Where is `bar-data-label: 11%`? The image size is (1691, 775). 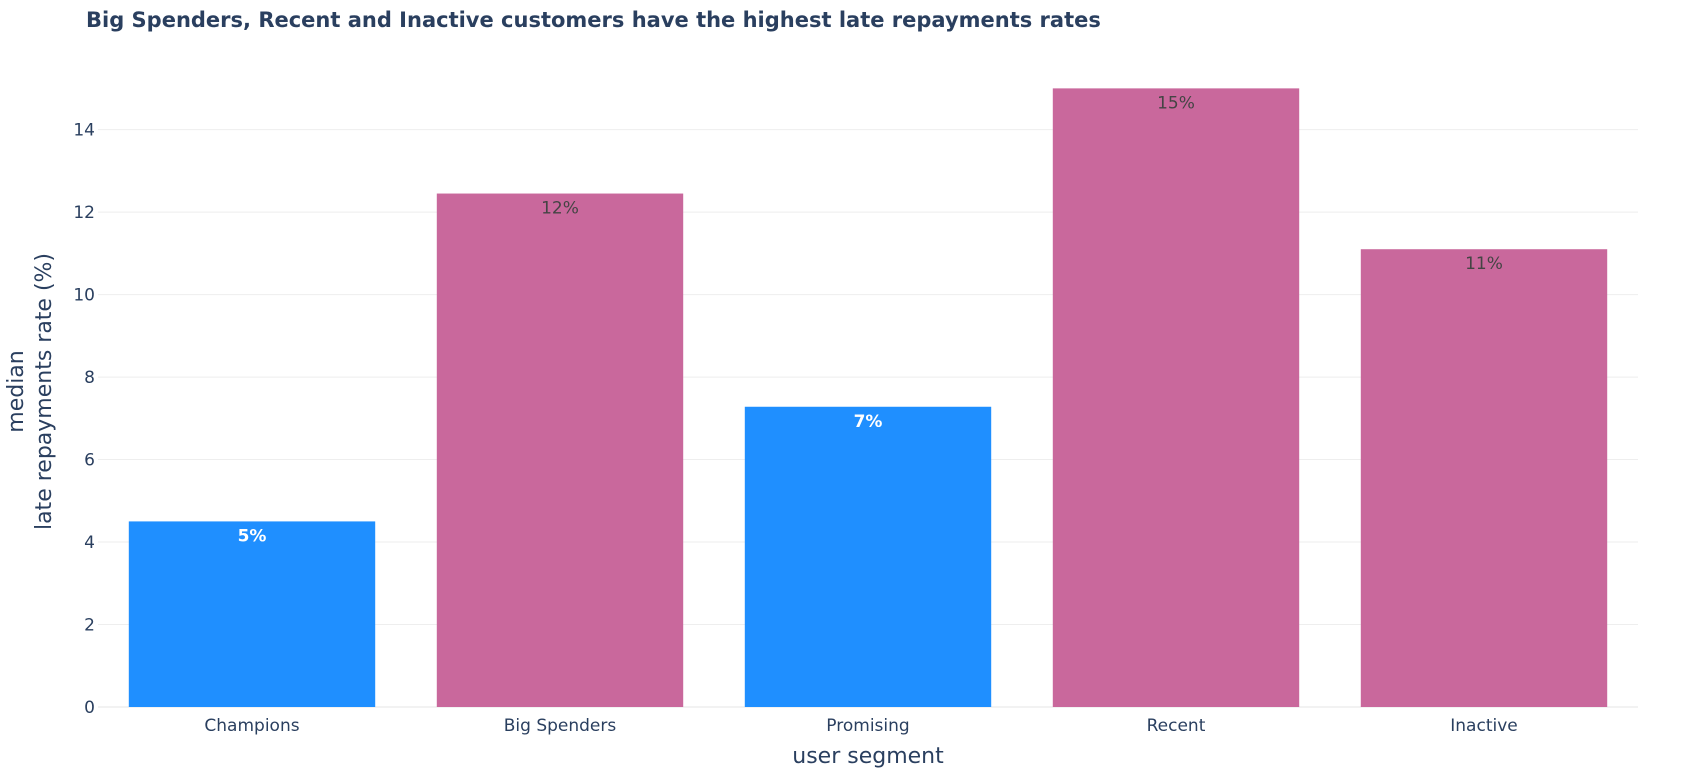 bar-data-label: 11% is located at coordinates (1484, 264).